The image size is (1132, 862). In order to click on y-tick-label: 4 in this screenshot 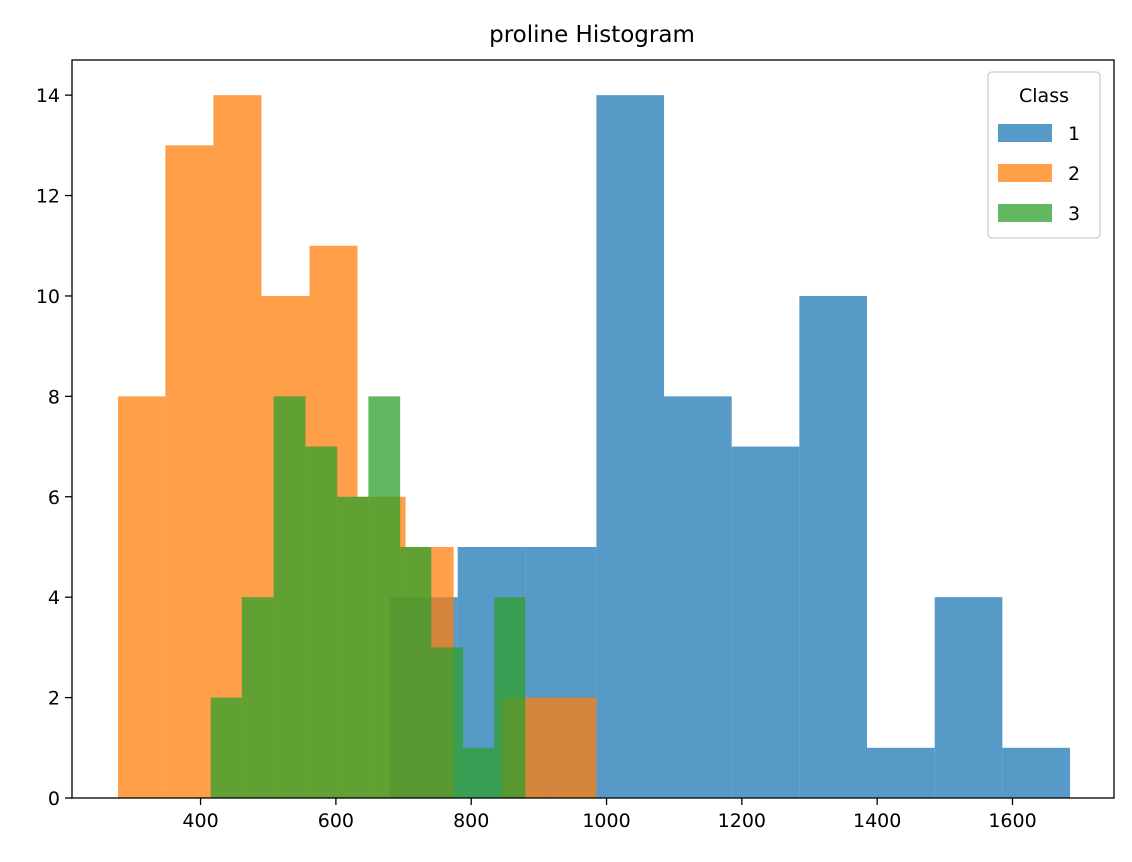, I will do `click(54, 598)`.